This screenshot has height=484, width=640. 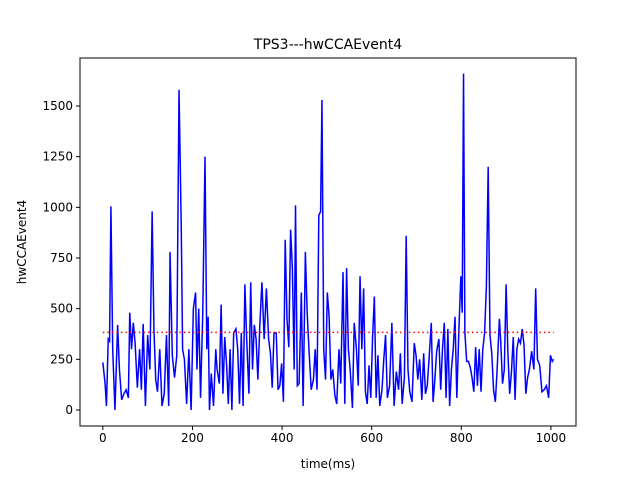 I want to click on x-tick-label: 0, so click(x=103, y=438).